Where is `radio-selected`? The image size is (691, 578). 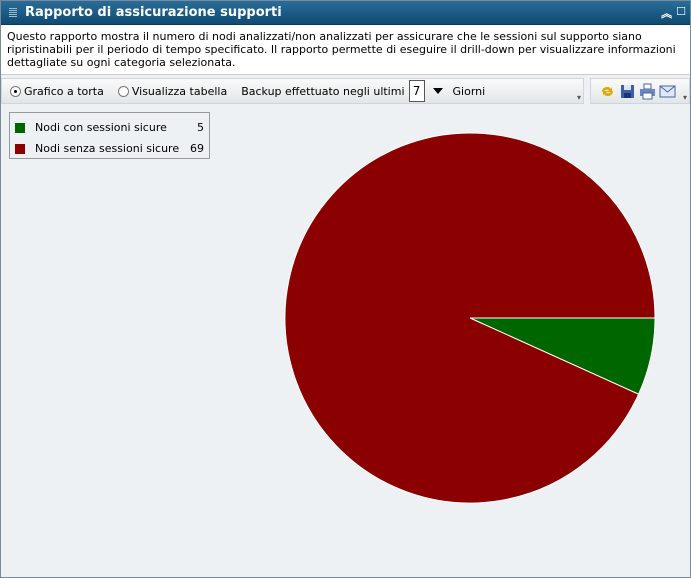 radio-selected is located at coordinates (15, 91).